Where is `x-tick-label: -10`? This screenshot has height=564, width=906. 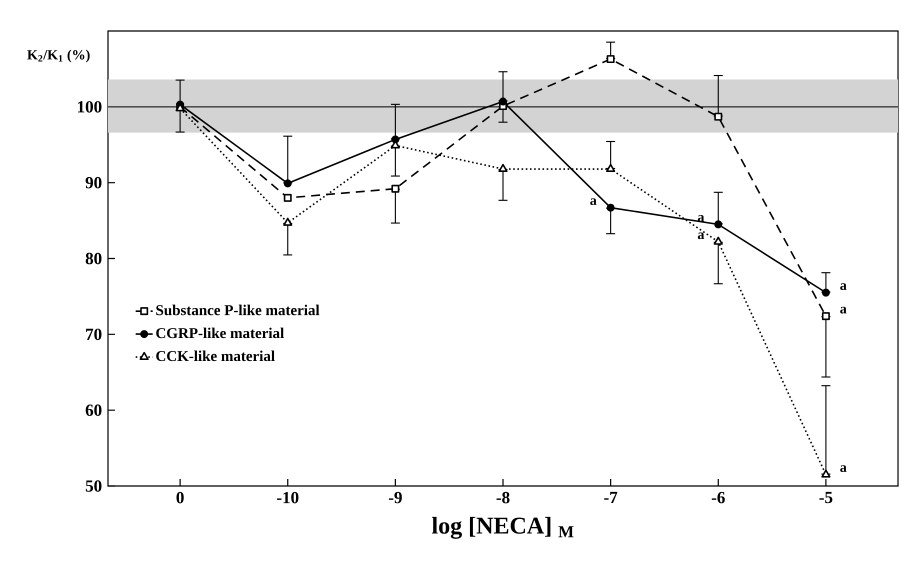 x-tick-label: -10 is located at coordinates (287, 498).